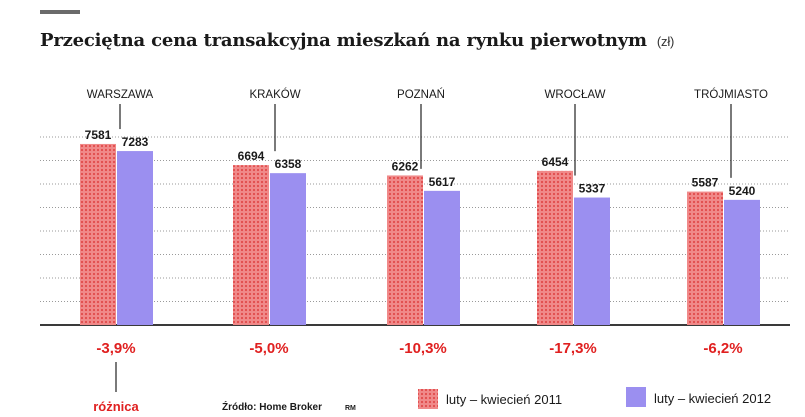 This screenshot has width=805, height=417. What do you see at coordinates (251, 156) in the screenshot?
I see `value-label-2011: 6694` at bounding box center [251, 156].